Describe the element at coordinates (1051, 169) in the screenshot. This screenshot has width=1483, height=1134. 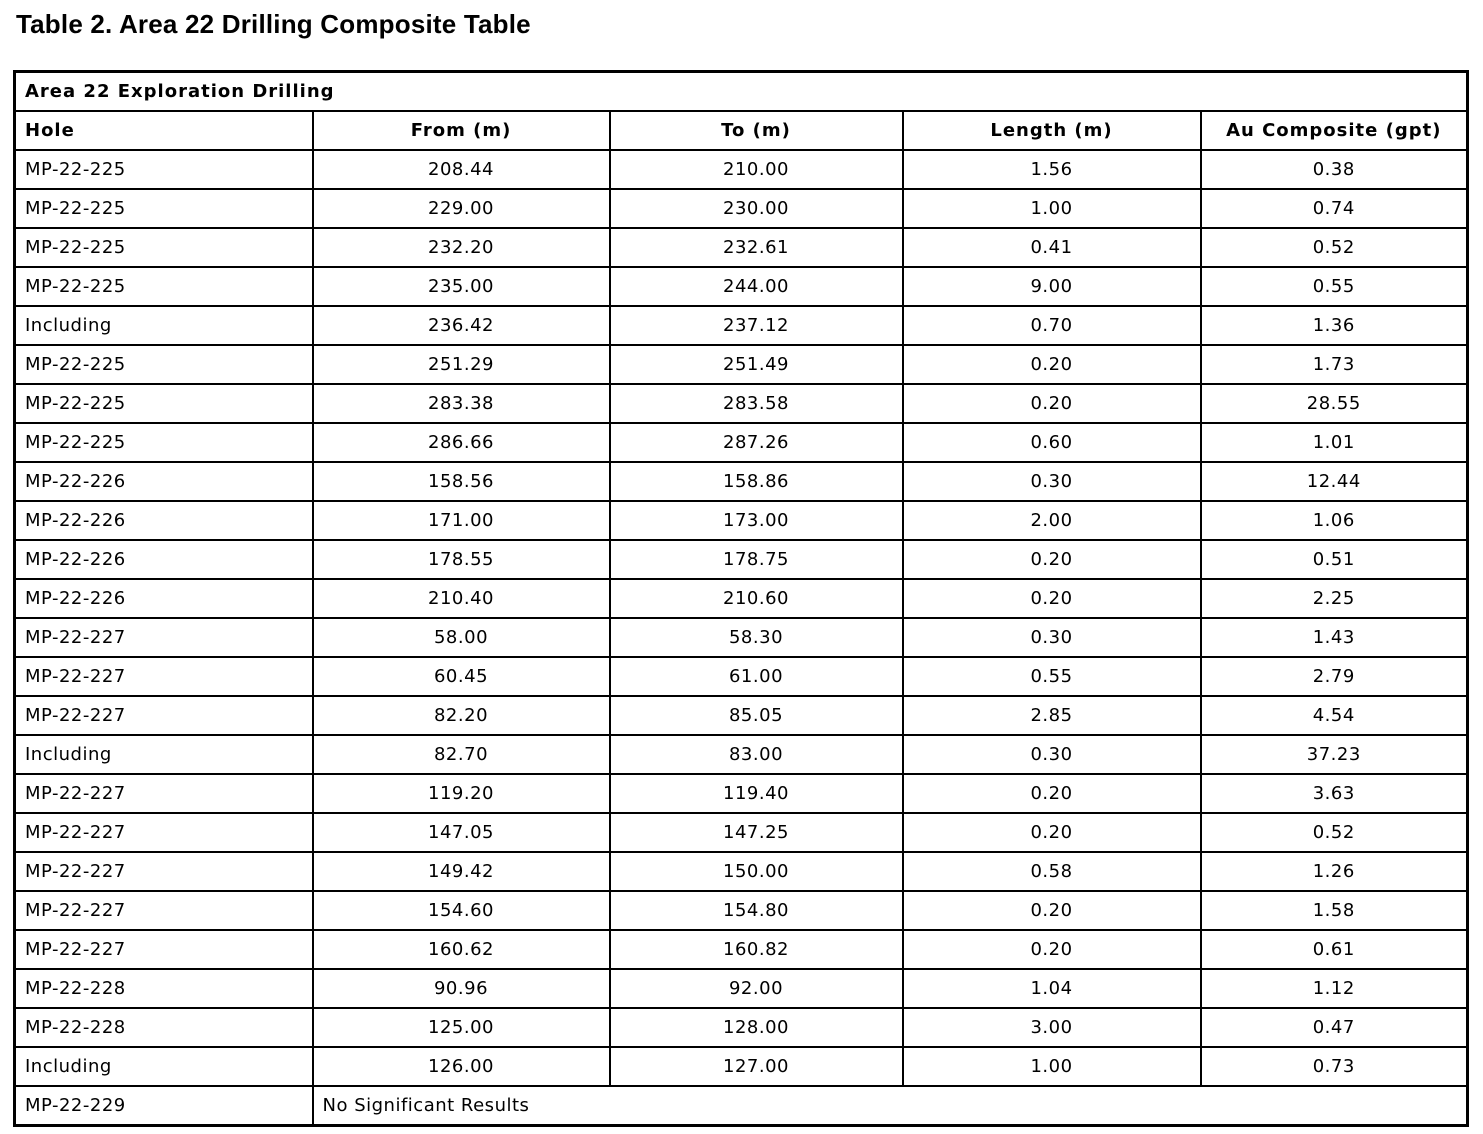
I see `cell-length: 1.56` at that location.